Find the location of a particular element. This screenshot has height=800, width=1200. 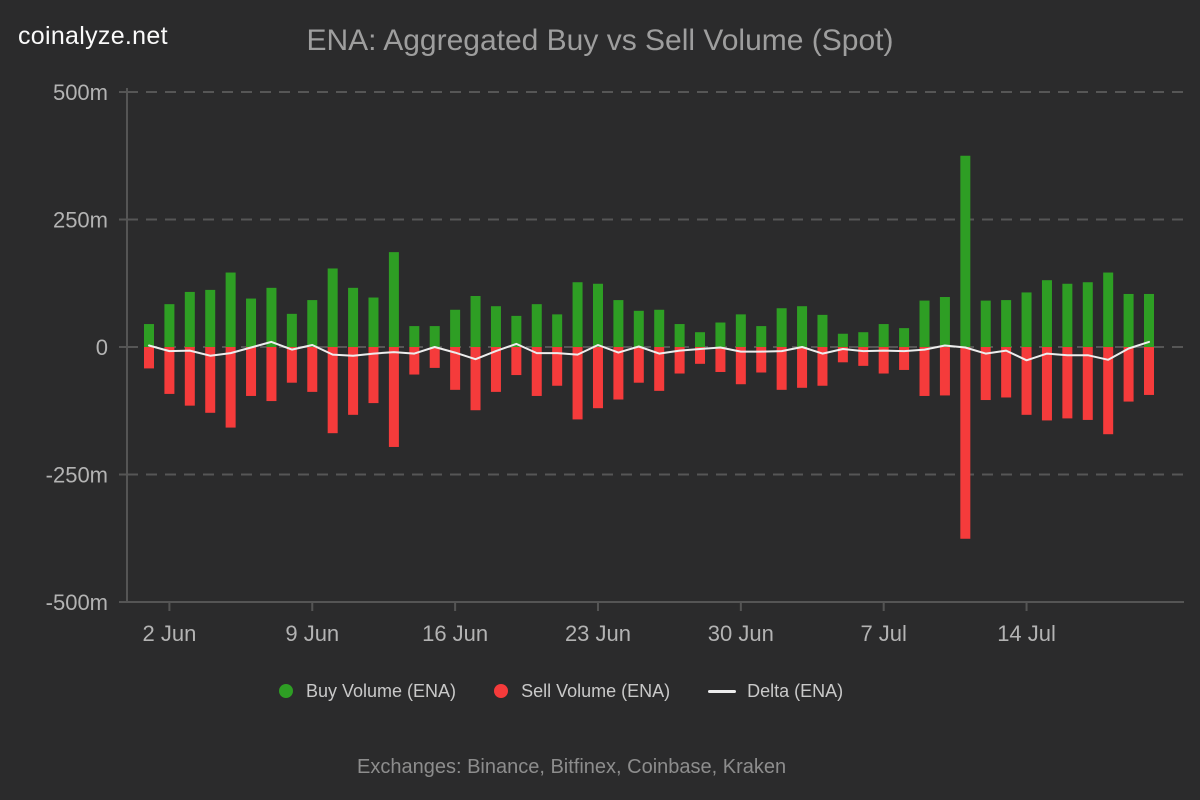

delta-line is located at coordinates (649, 351).